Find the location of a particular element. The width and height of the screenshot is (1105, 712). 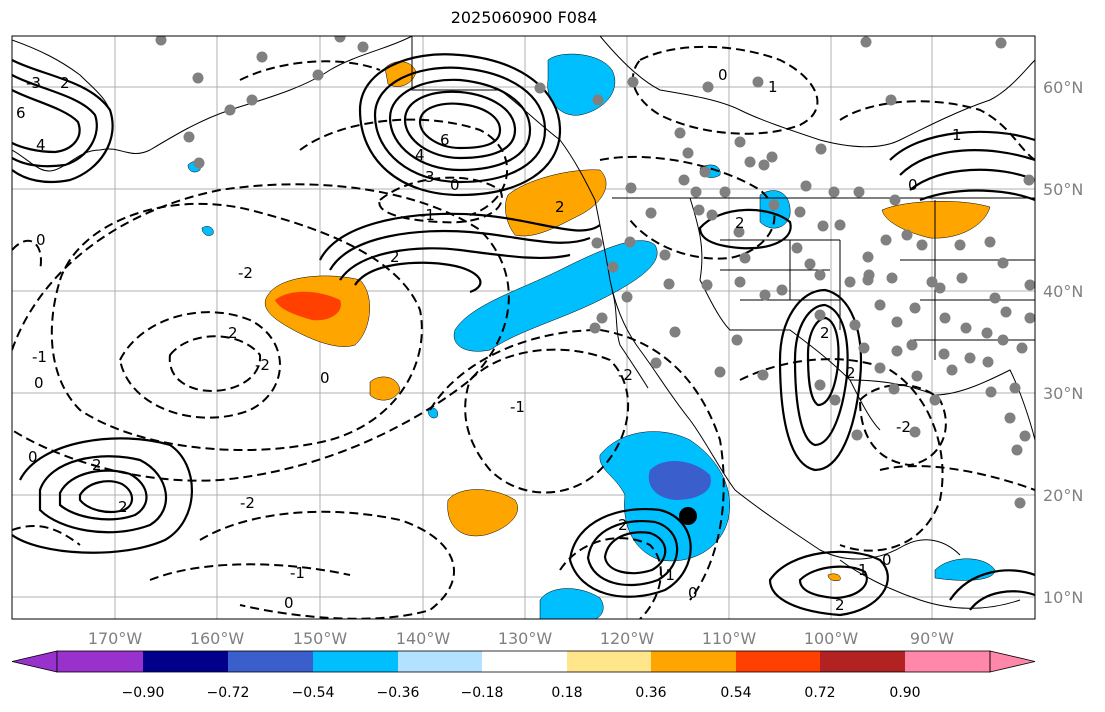

longitude-label: 130°W is located at coordinates (525, 638).